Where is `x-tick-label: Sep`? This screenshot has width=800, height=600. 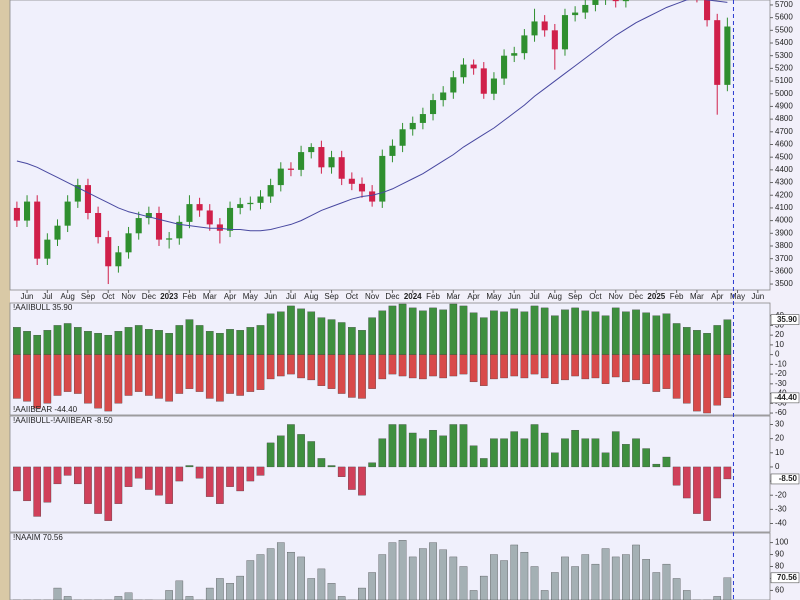
x-tick-label: Sep is located at coordinates (88, 296).